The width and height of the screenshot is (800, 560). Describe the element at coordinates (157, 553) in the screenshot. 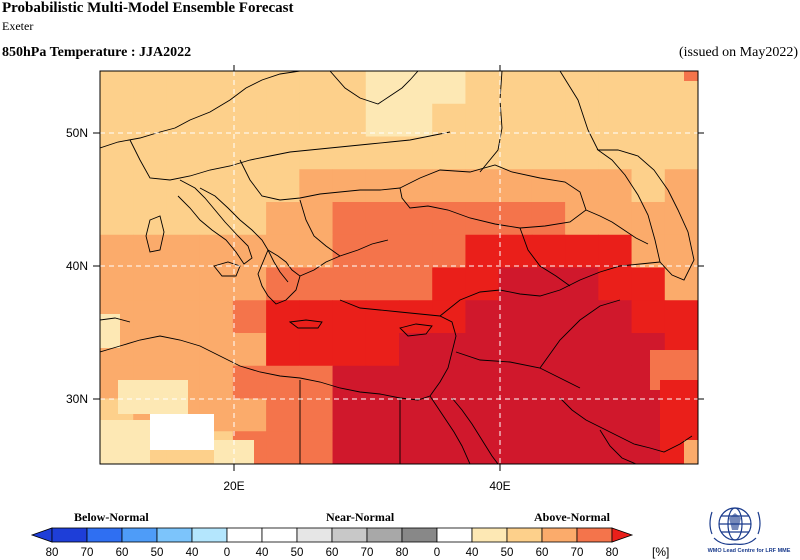

I see `legend-tick-label: 50` at that location.